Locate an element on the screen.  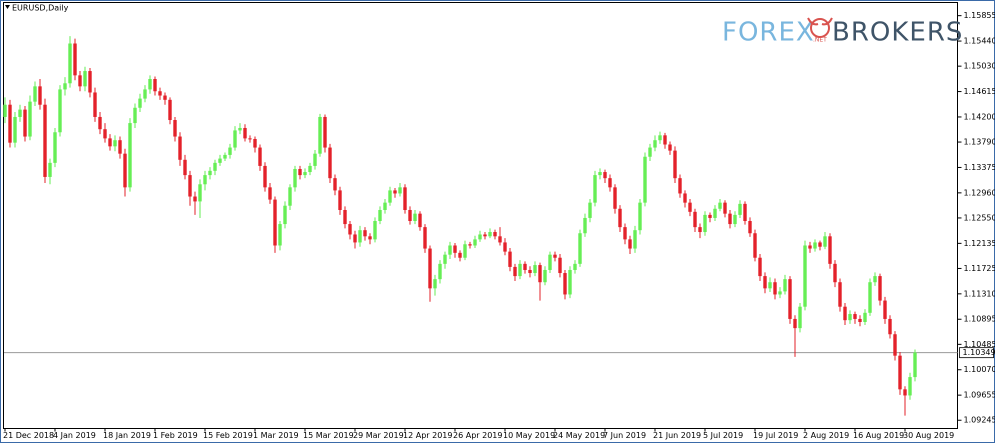
x-tick-label: 26 Apr 2019 is located at coordinates (477, 435).